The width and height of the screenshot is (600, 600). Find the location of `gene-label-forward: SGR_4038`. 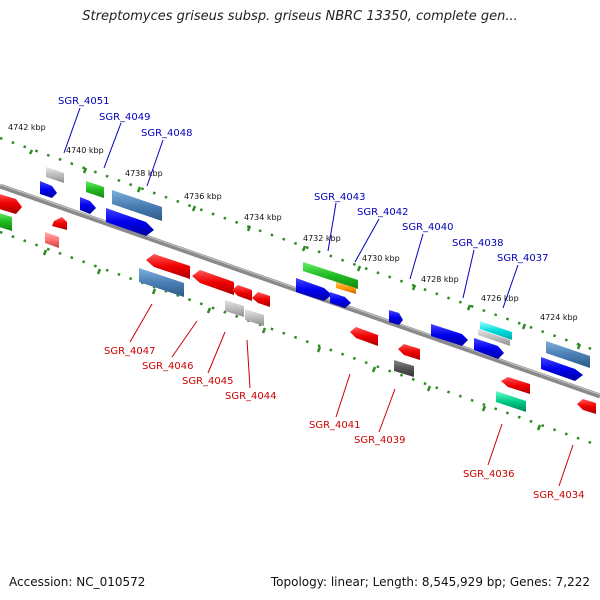

gene-label-forward: SGR_4038 is located at coordinates (478, 243).